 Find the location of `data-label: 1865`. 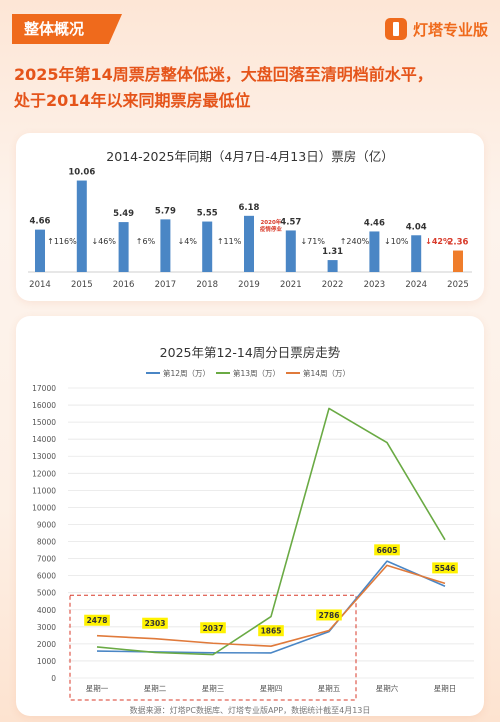

data-label: 1865 is located at coordinates (271, 631).